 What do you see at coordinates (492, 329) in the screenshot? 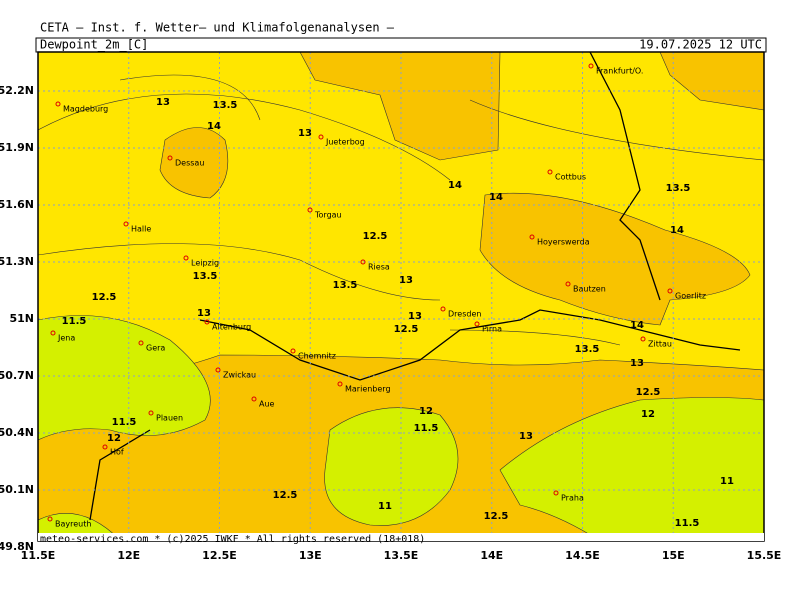
I see `city-label: Pirna` at bounding box center [492, 329].